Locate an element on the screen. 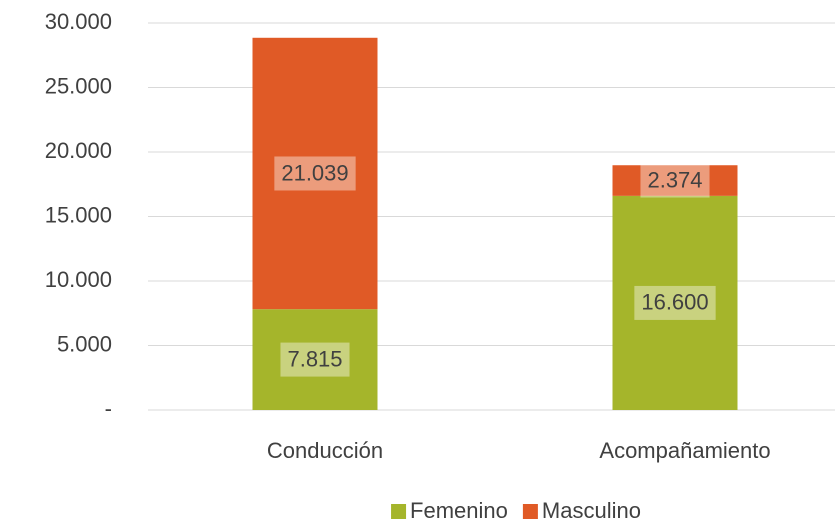  y-tick-label: 10.000 is located at coordinates (78, 279).